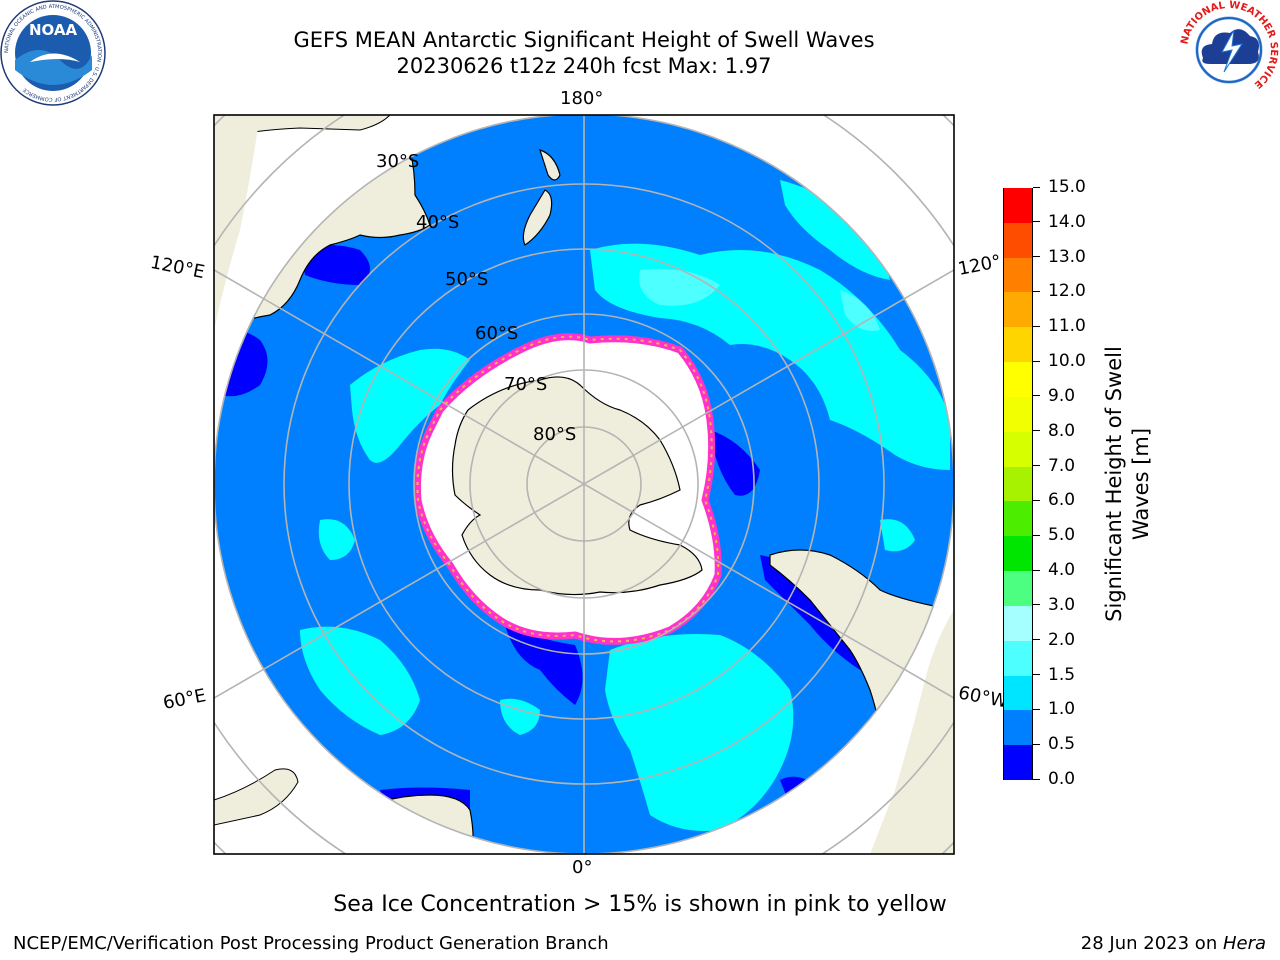 Image resolution: width=1280 pixels, height=960 pixels. I want to click on new-zealand-south, so click(537, 217).